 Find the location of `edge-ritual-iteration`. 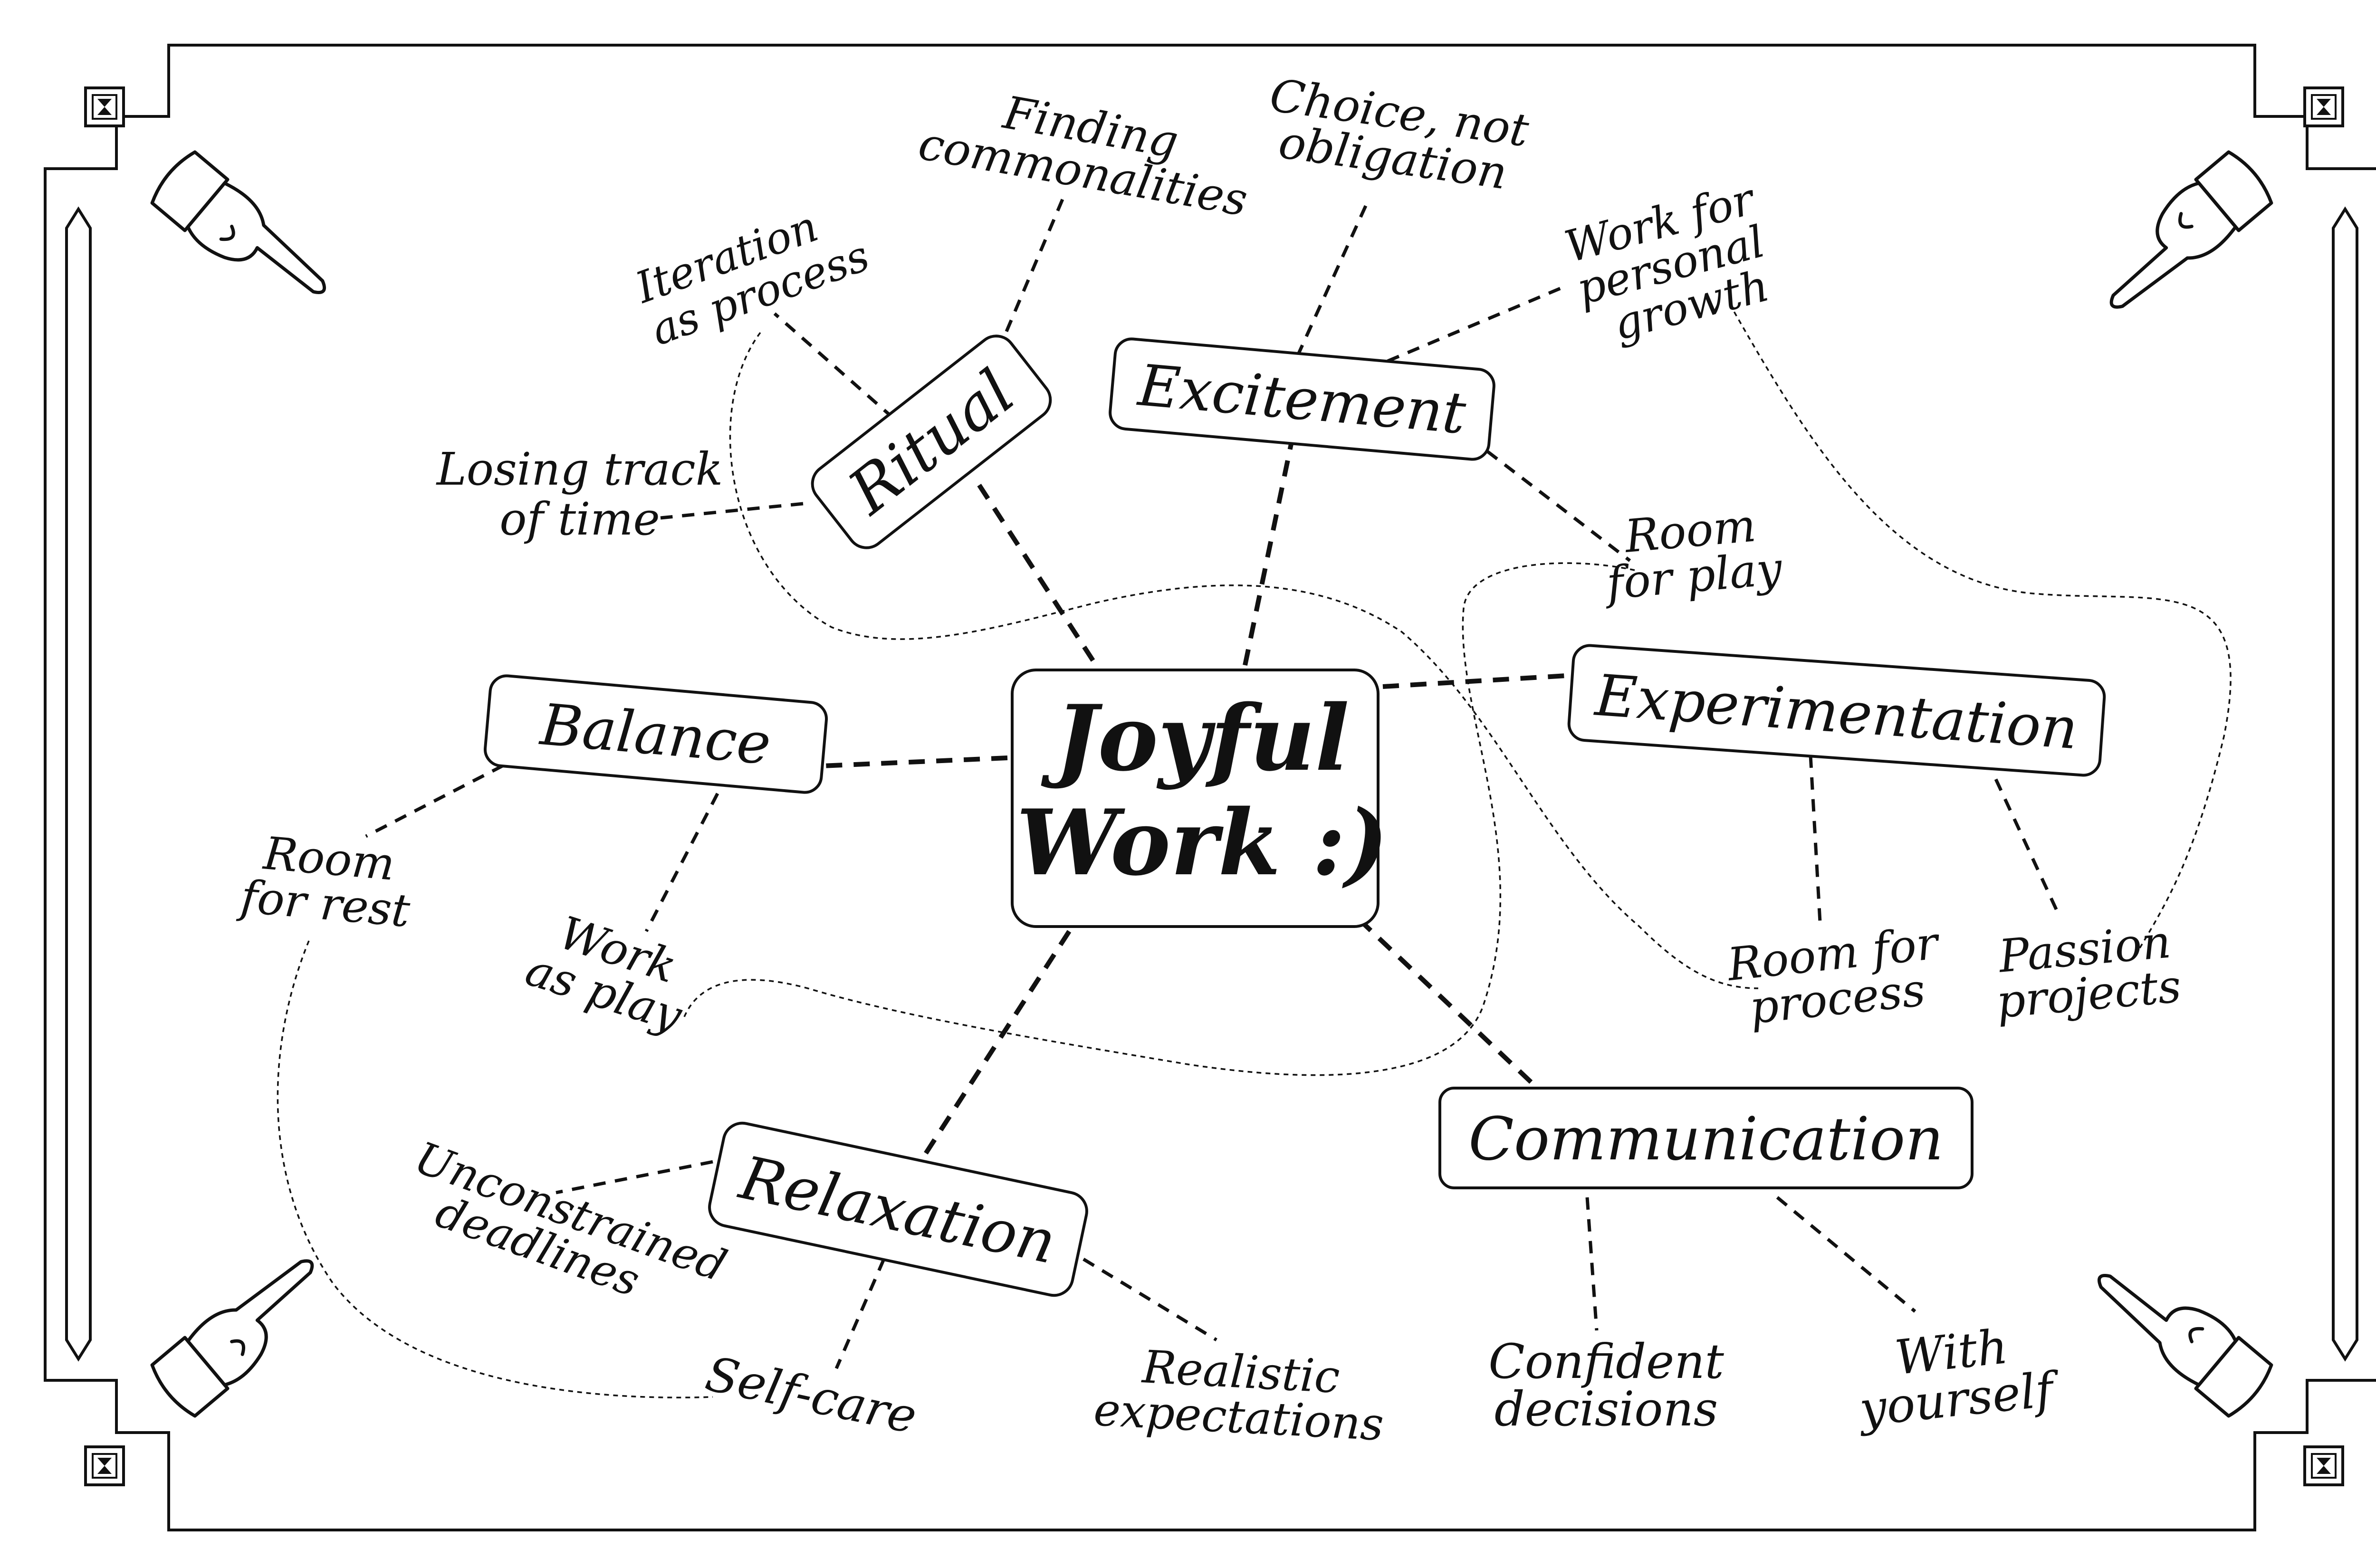

edge-ritual-iteration is located at coordinates (834, 366).